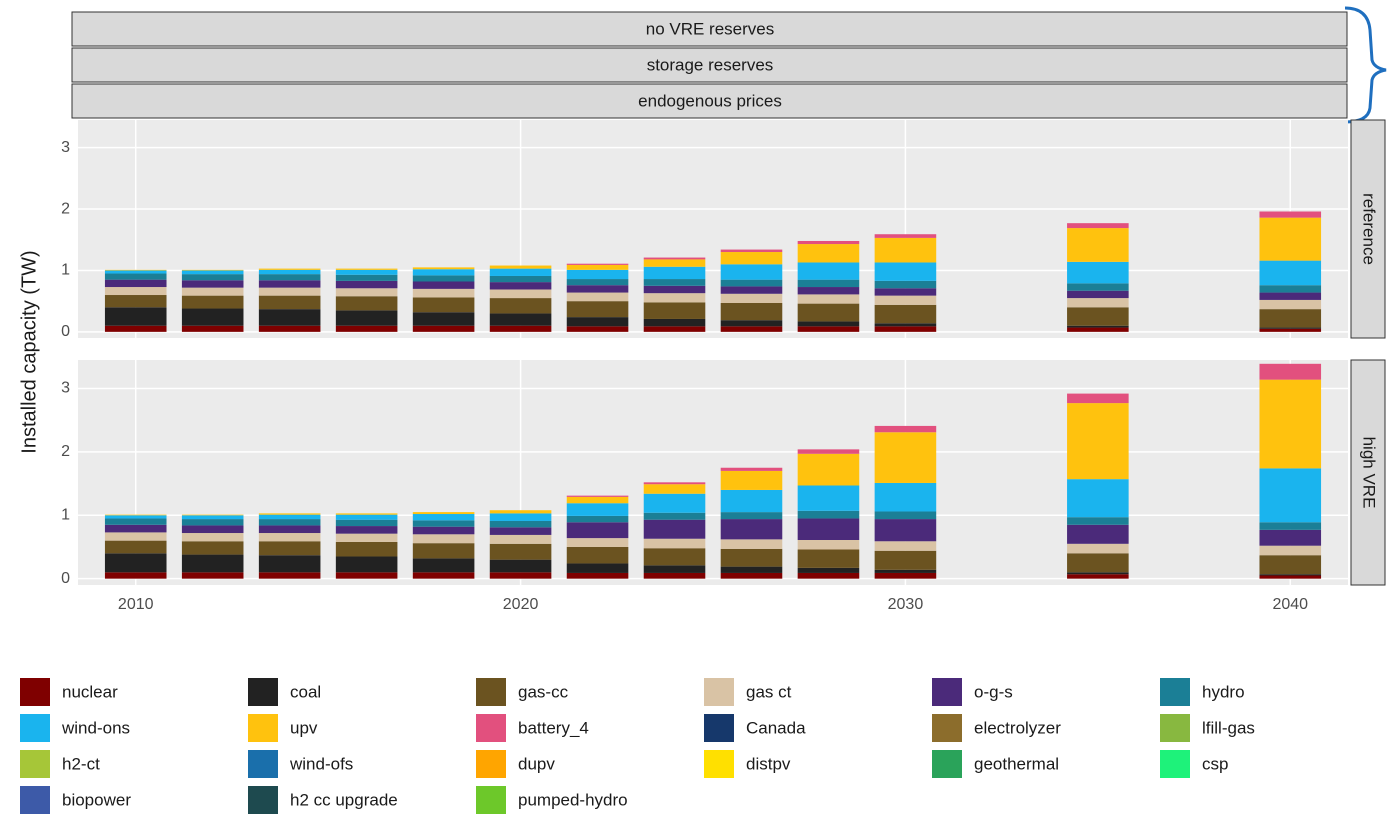  I want to click on x-tick-label: 2030, so click(906, 604).